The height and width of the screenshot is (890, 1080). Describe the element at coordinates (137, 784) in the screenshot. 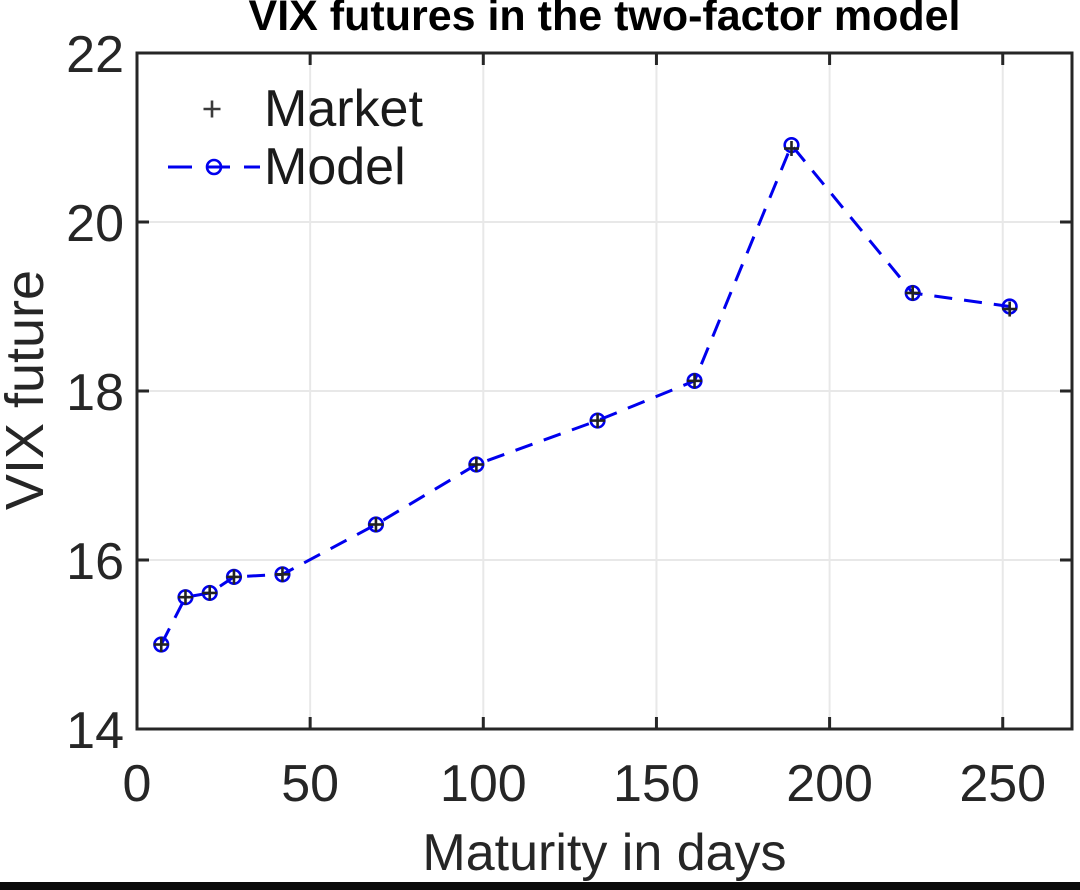

I see `x-tick-label: 0` at that location.